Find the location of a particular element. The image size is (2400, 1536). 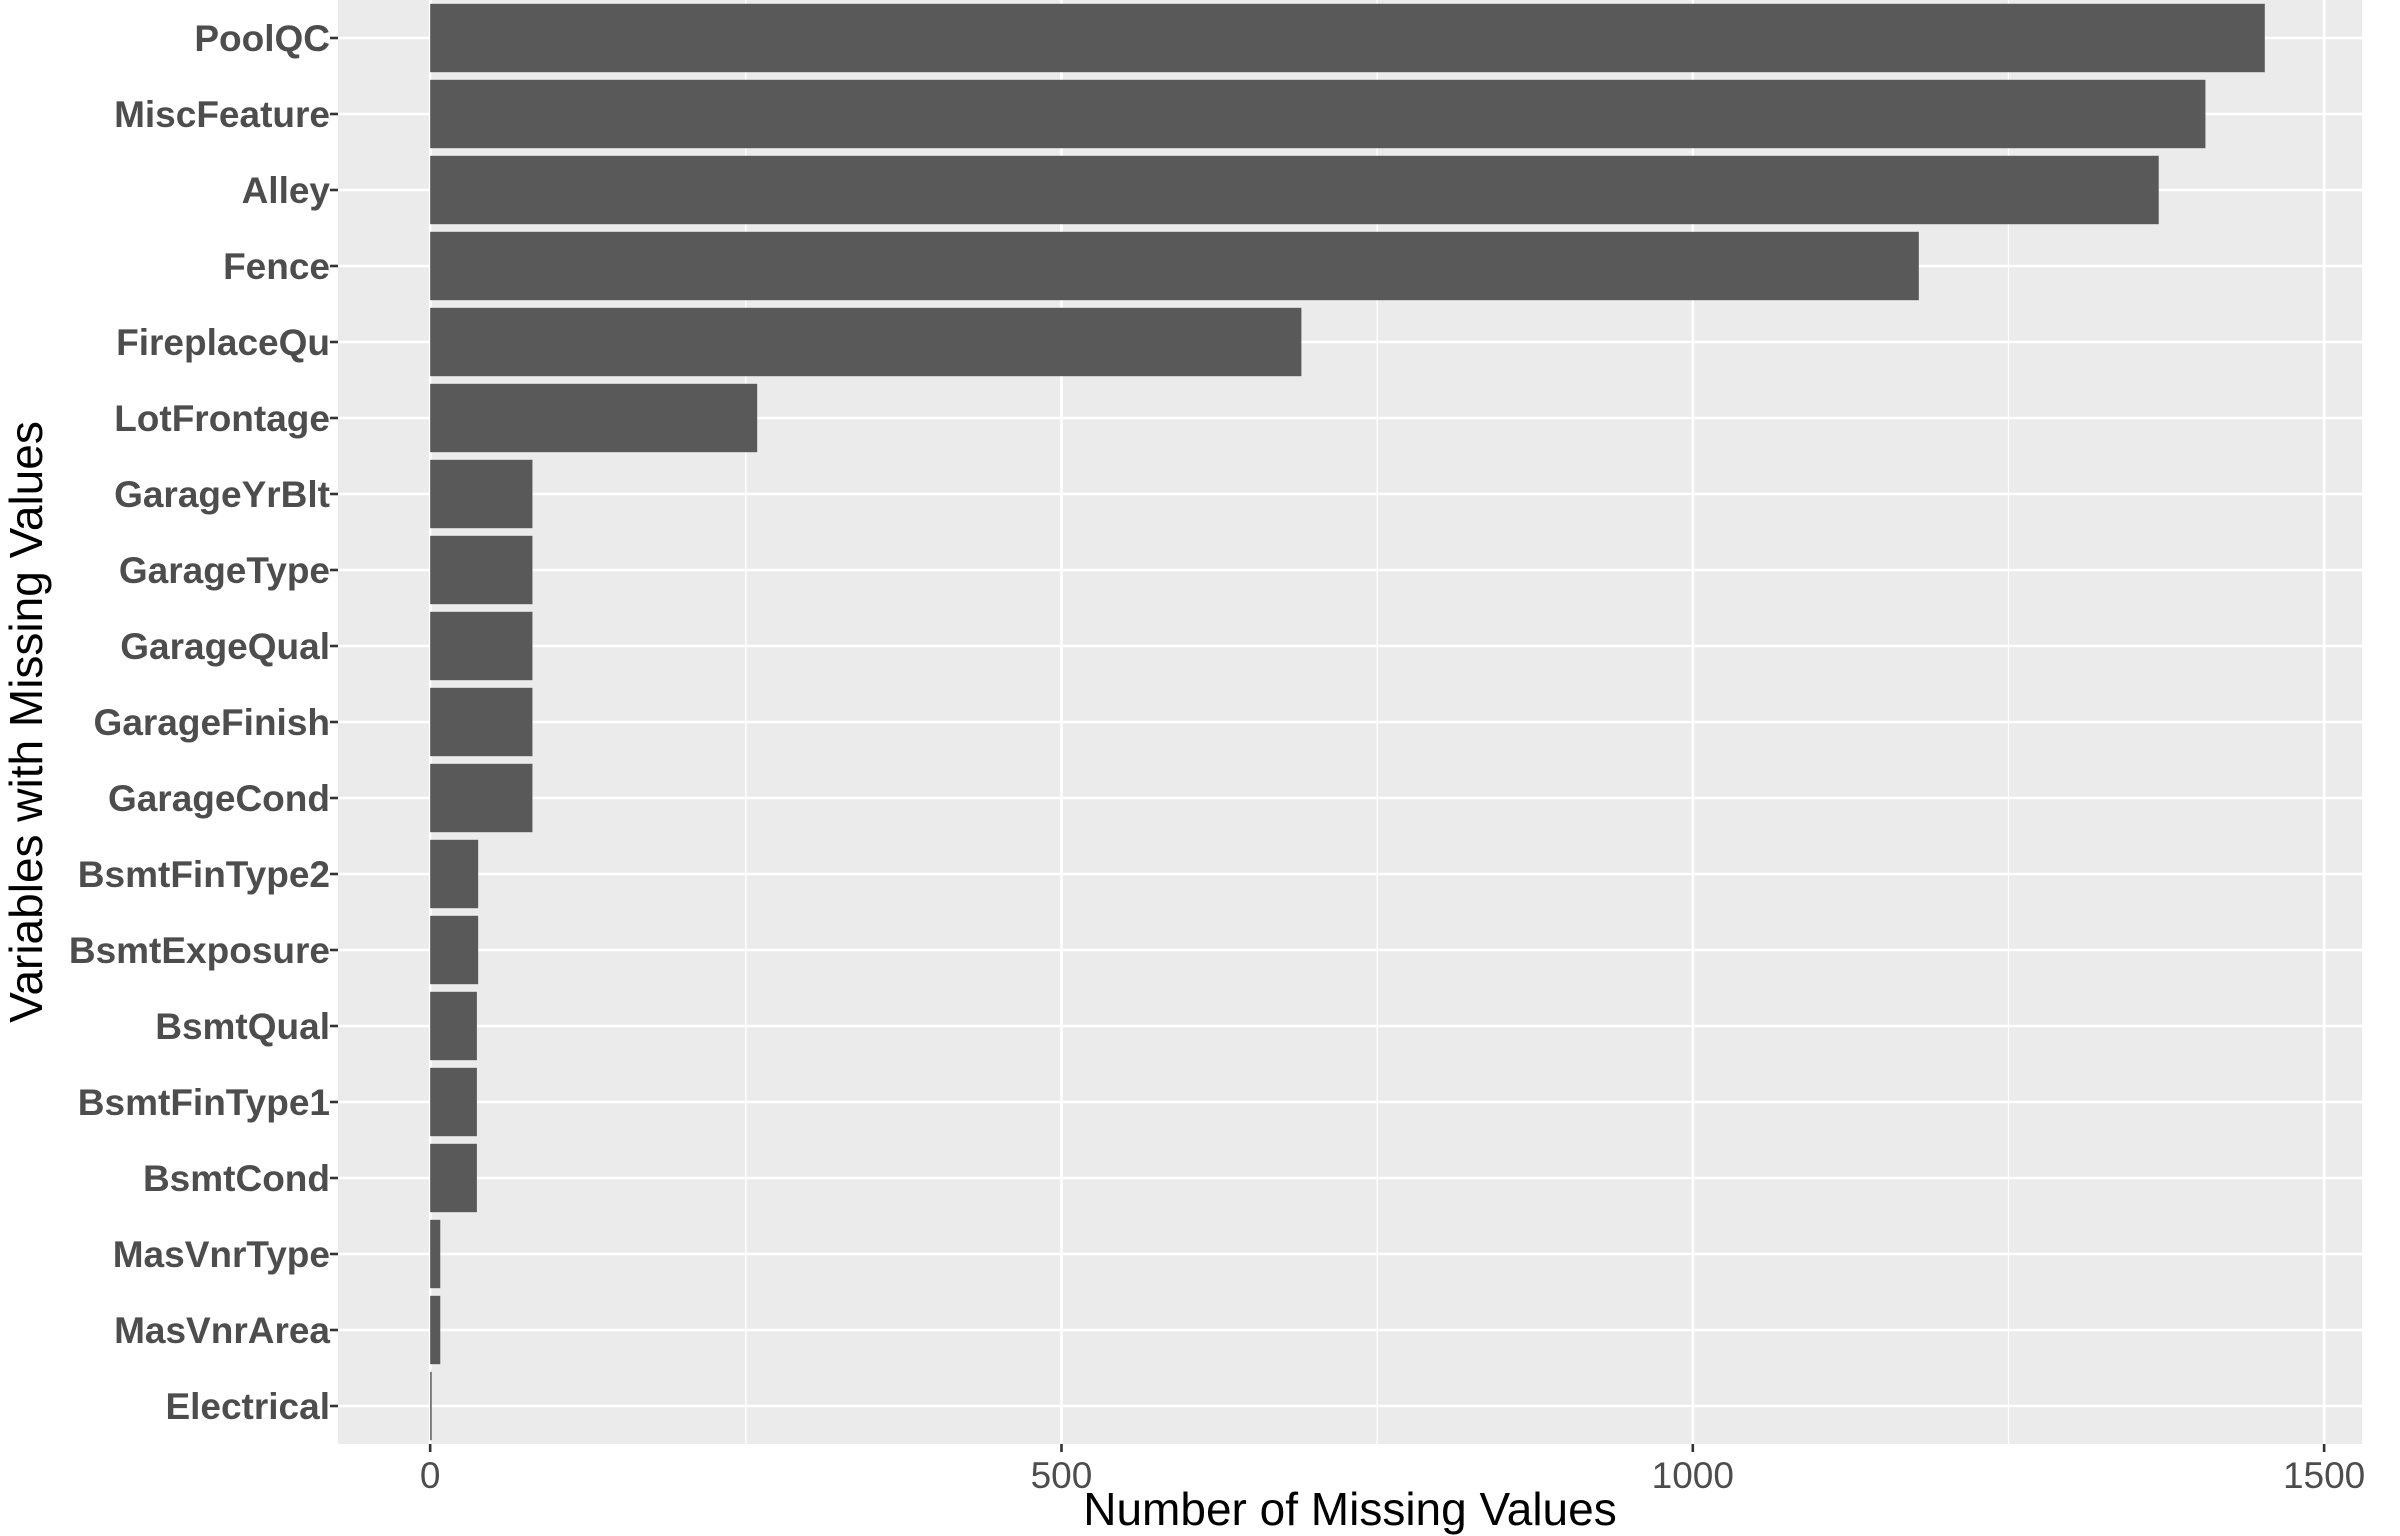

bar-bsmtfintype2 is located at coordinates (454, 874).